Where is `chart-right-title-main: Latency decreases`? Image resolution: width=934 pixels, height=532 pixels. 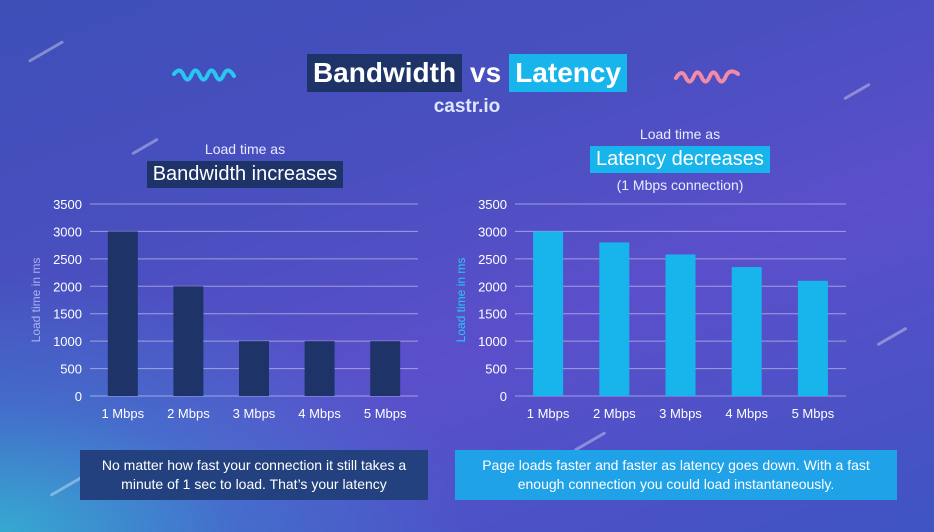
chart-right-title-main: Latency decreases is located at coordinates (680, 159).